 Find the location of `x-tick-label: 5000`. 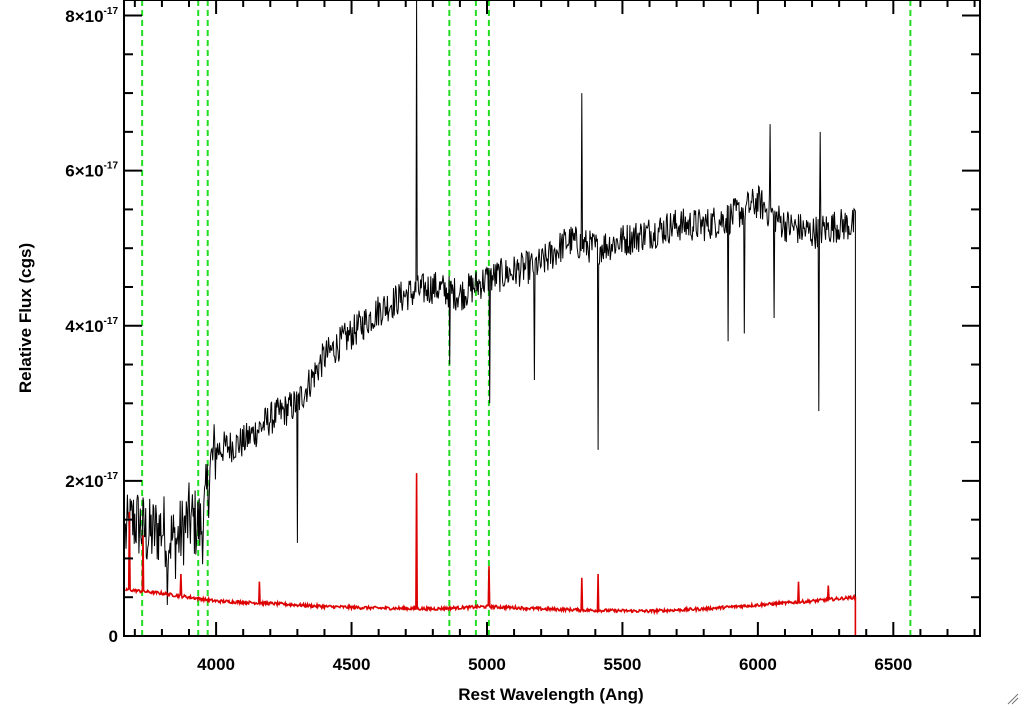

x-tick-label: 5000 is located at coordinates (487, 664).